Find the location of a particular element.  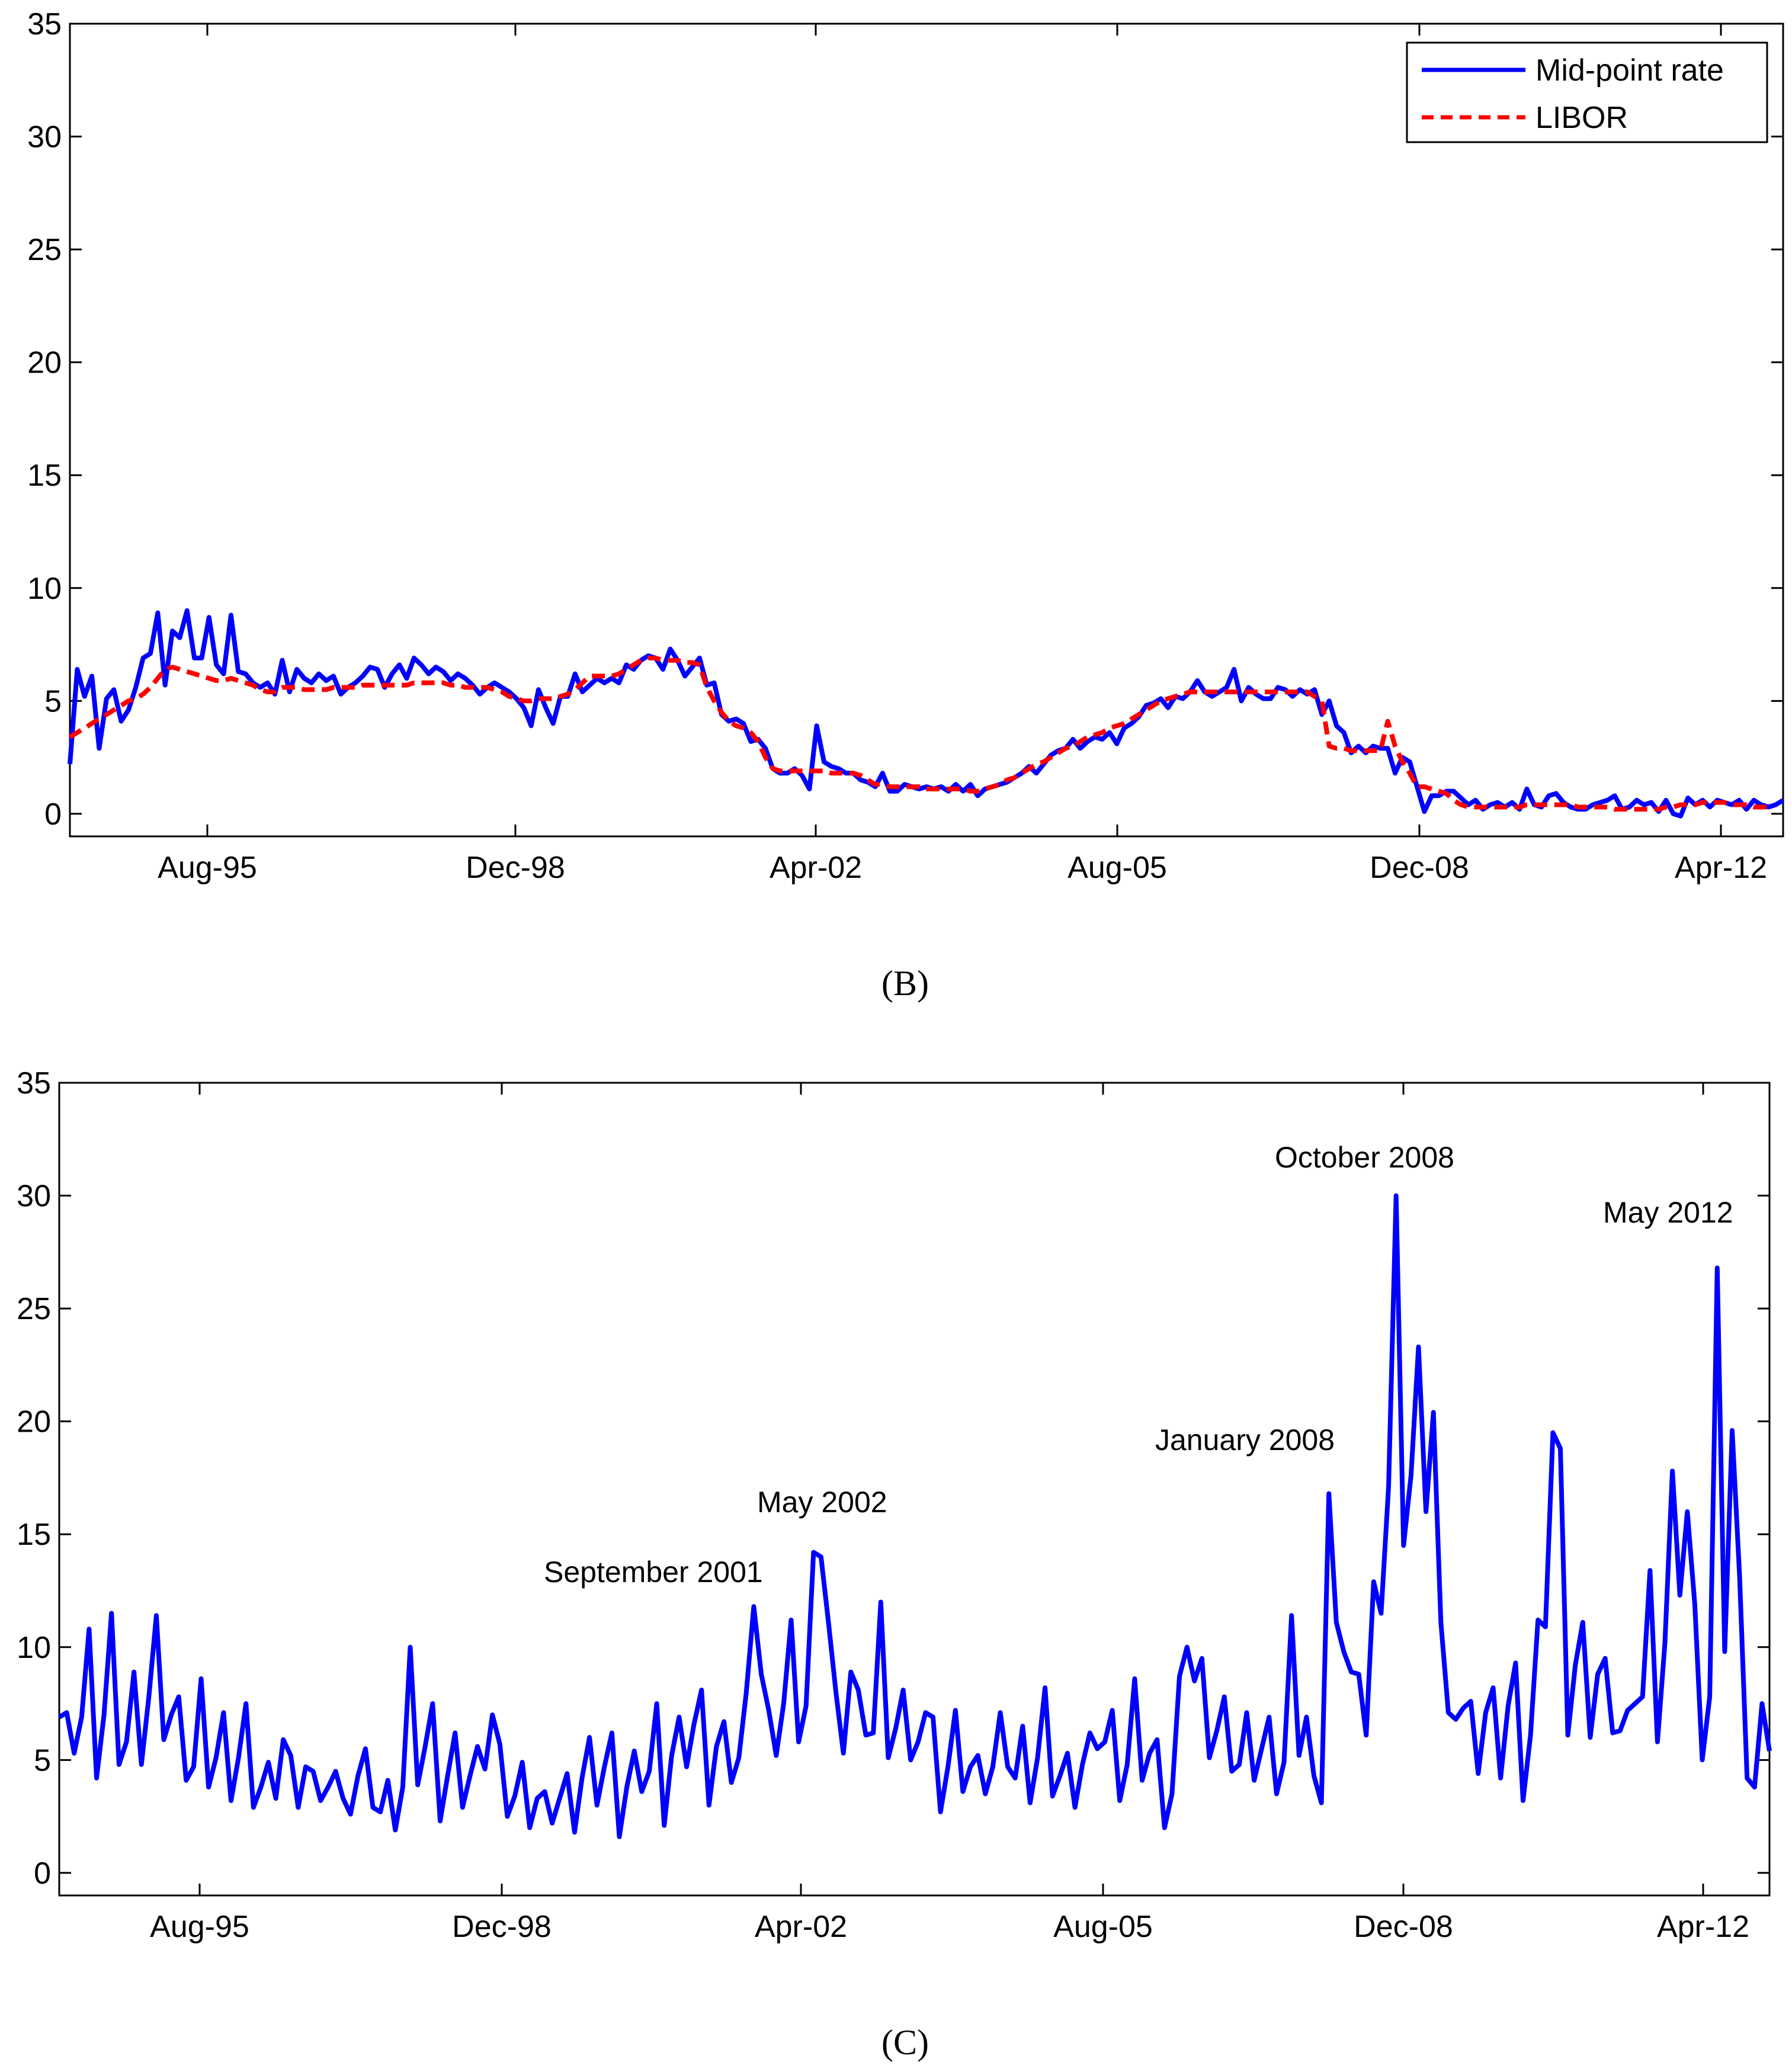

annotation-january-2008: January 2008 is located at coordinates (1245, 1440).